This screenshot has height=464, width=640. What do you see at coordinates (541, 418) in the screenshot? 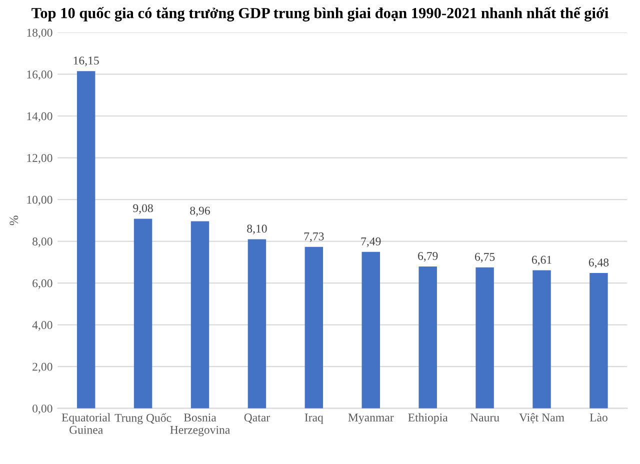
I see `x-tick-label: Việt Nam` at bounding box center [541, 418].